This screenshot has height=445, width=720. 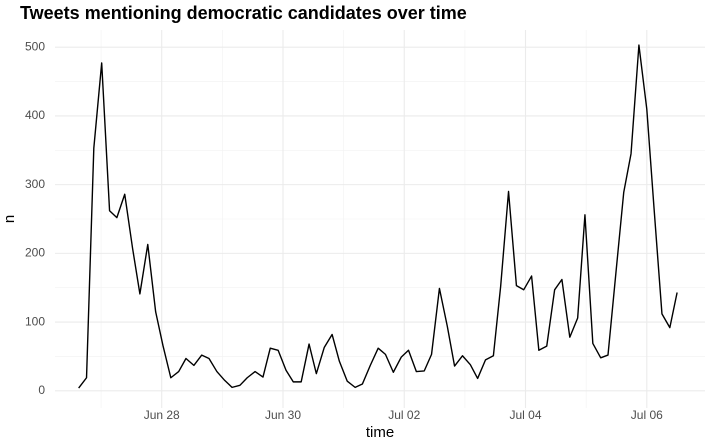 What do you see at coordinates (647, 415) in the screenshot?
I see `x-tick-label: Jul 06` at bounding box center [647, 415].